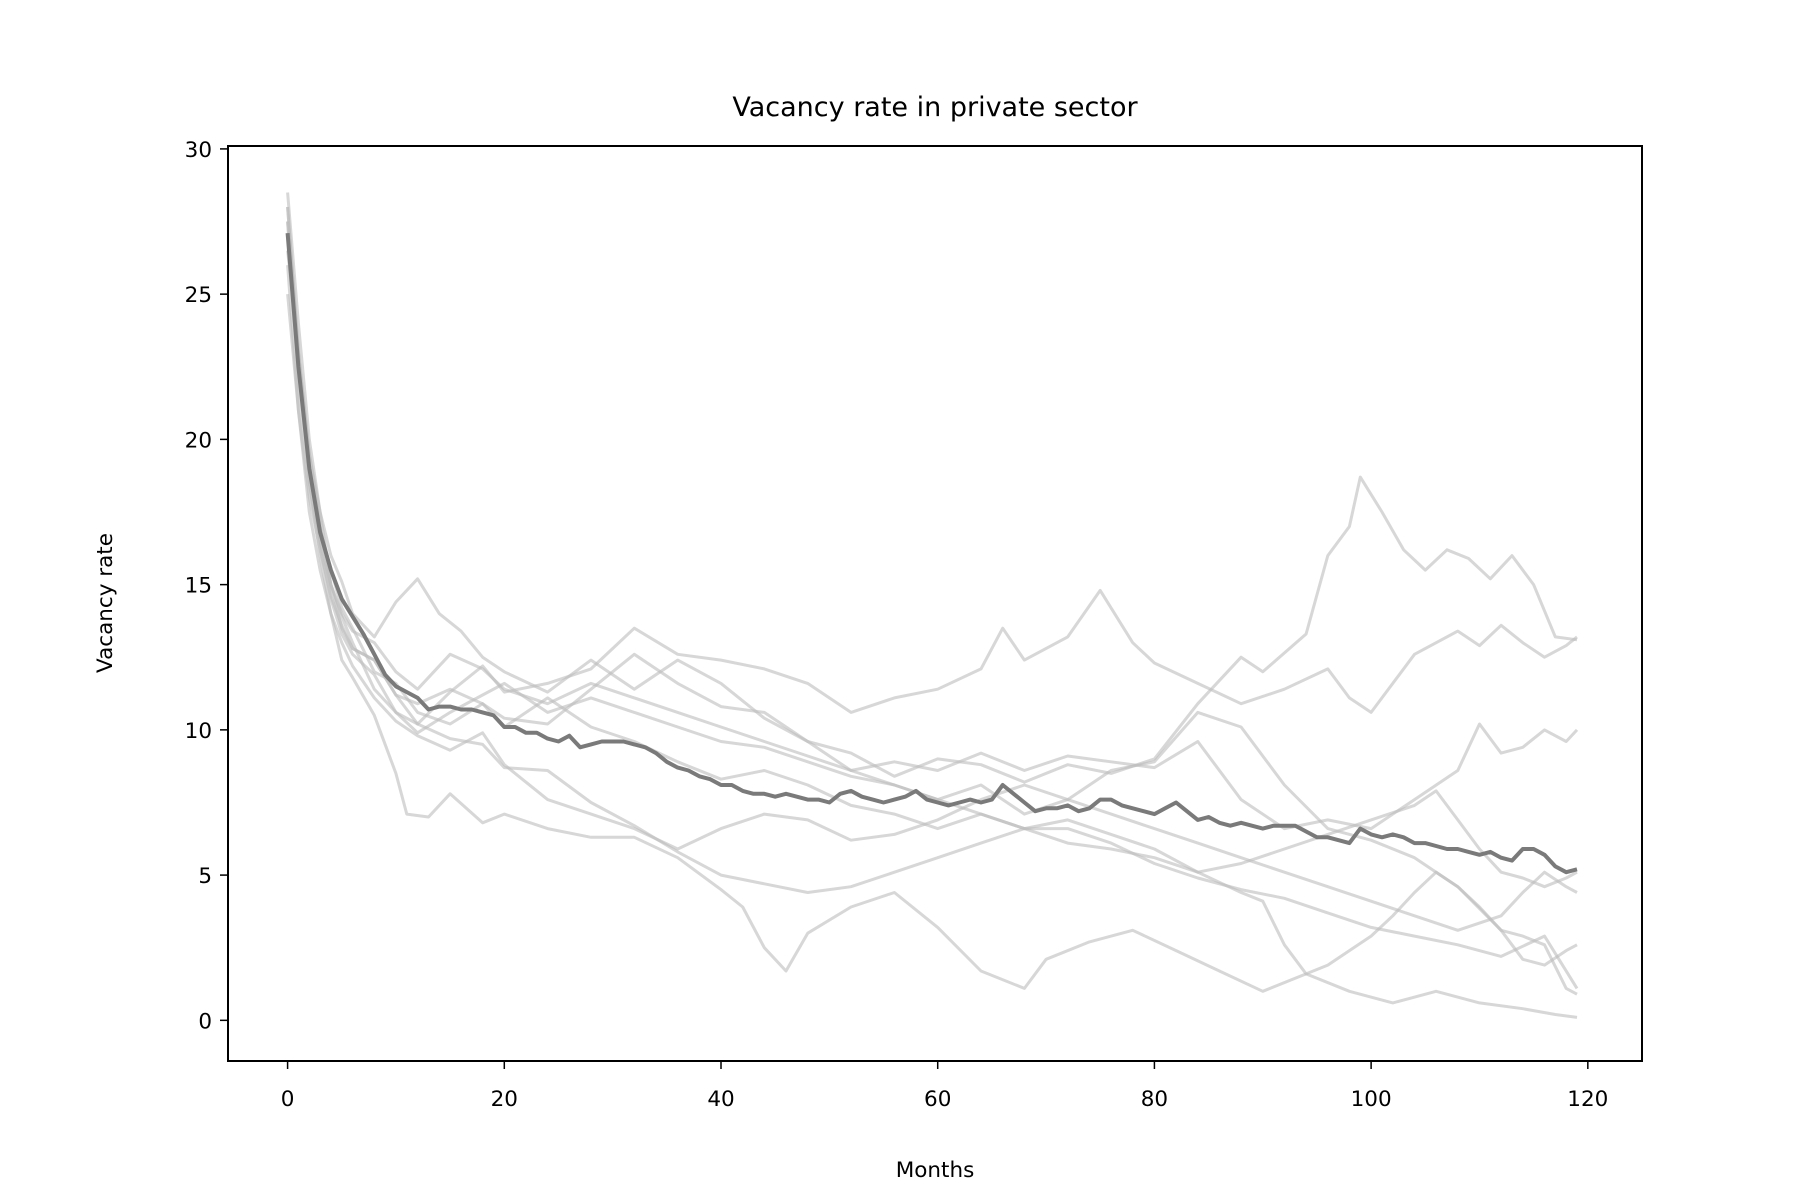 The height and width of the screenshot is (1200, 1800). Describe the element at coordinates (720, 1099) in the screenshot. I see `x-tick-label: 40` at that location.